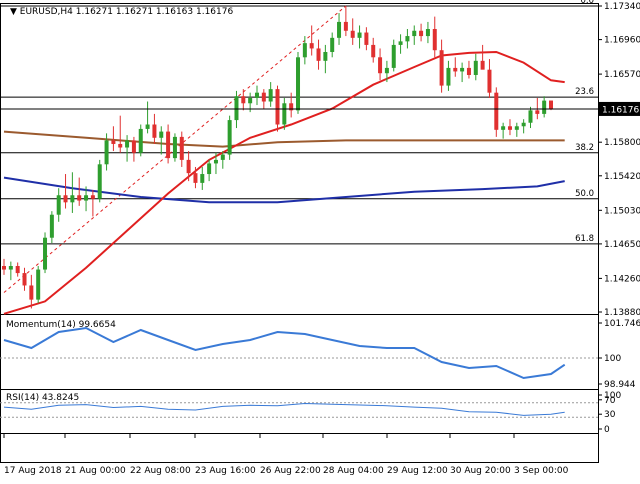  What do you see at coordinates (284, 190) in the screenshot?
I see `sma200-line` at bounding box center [284, 190].